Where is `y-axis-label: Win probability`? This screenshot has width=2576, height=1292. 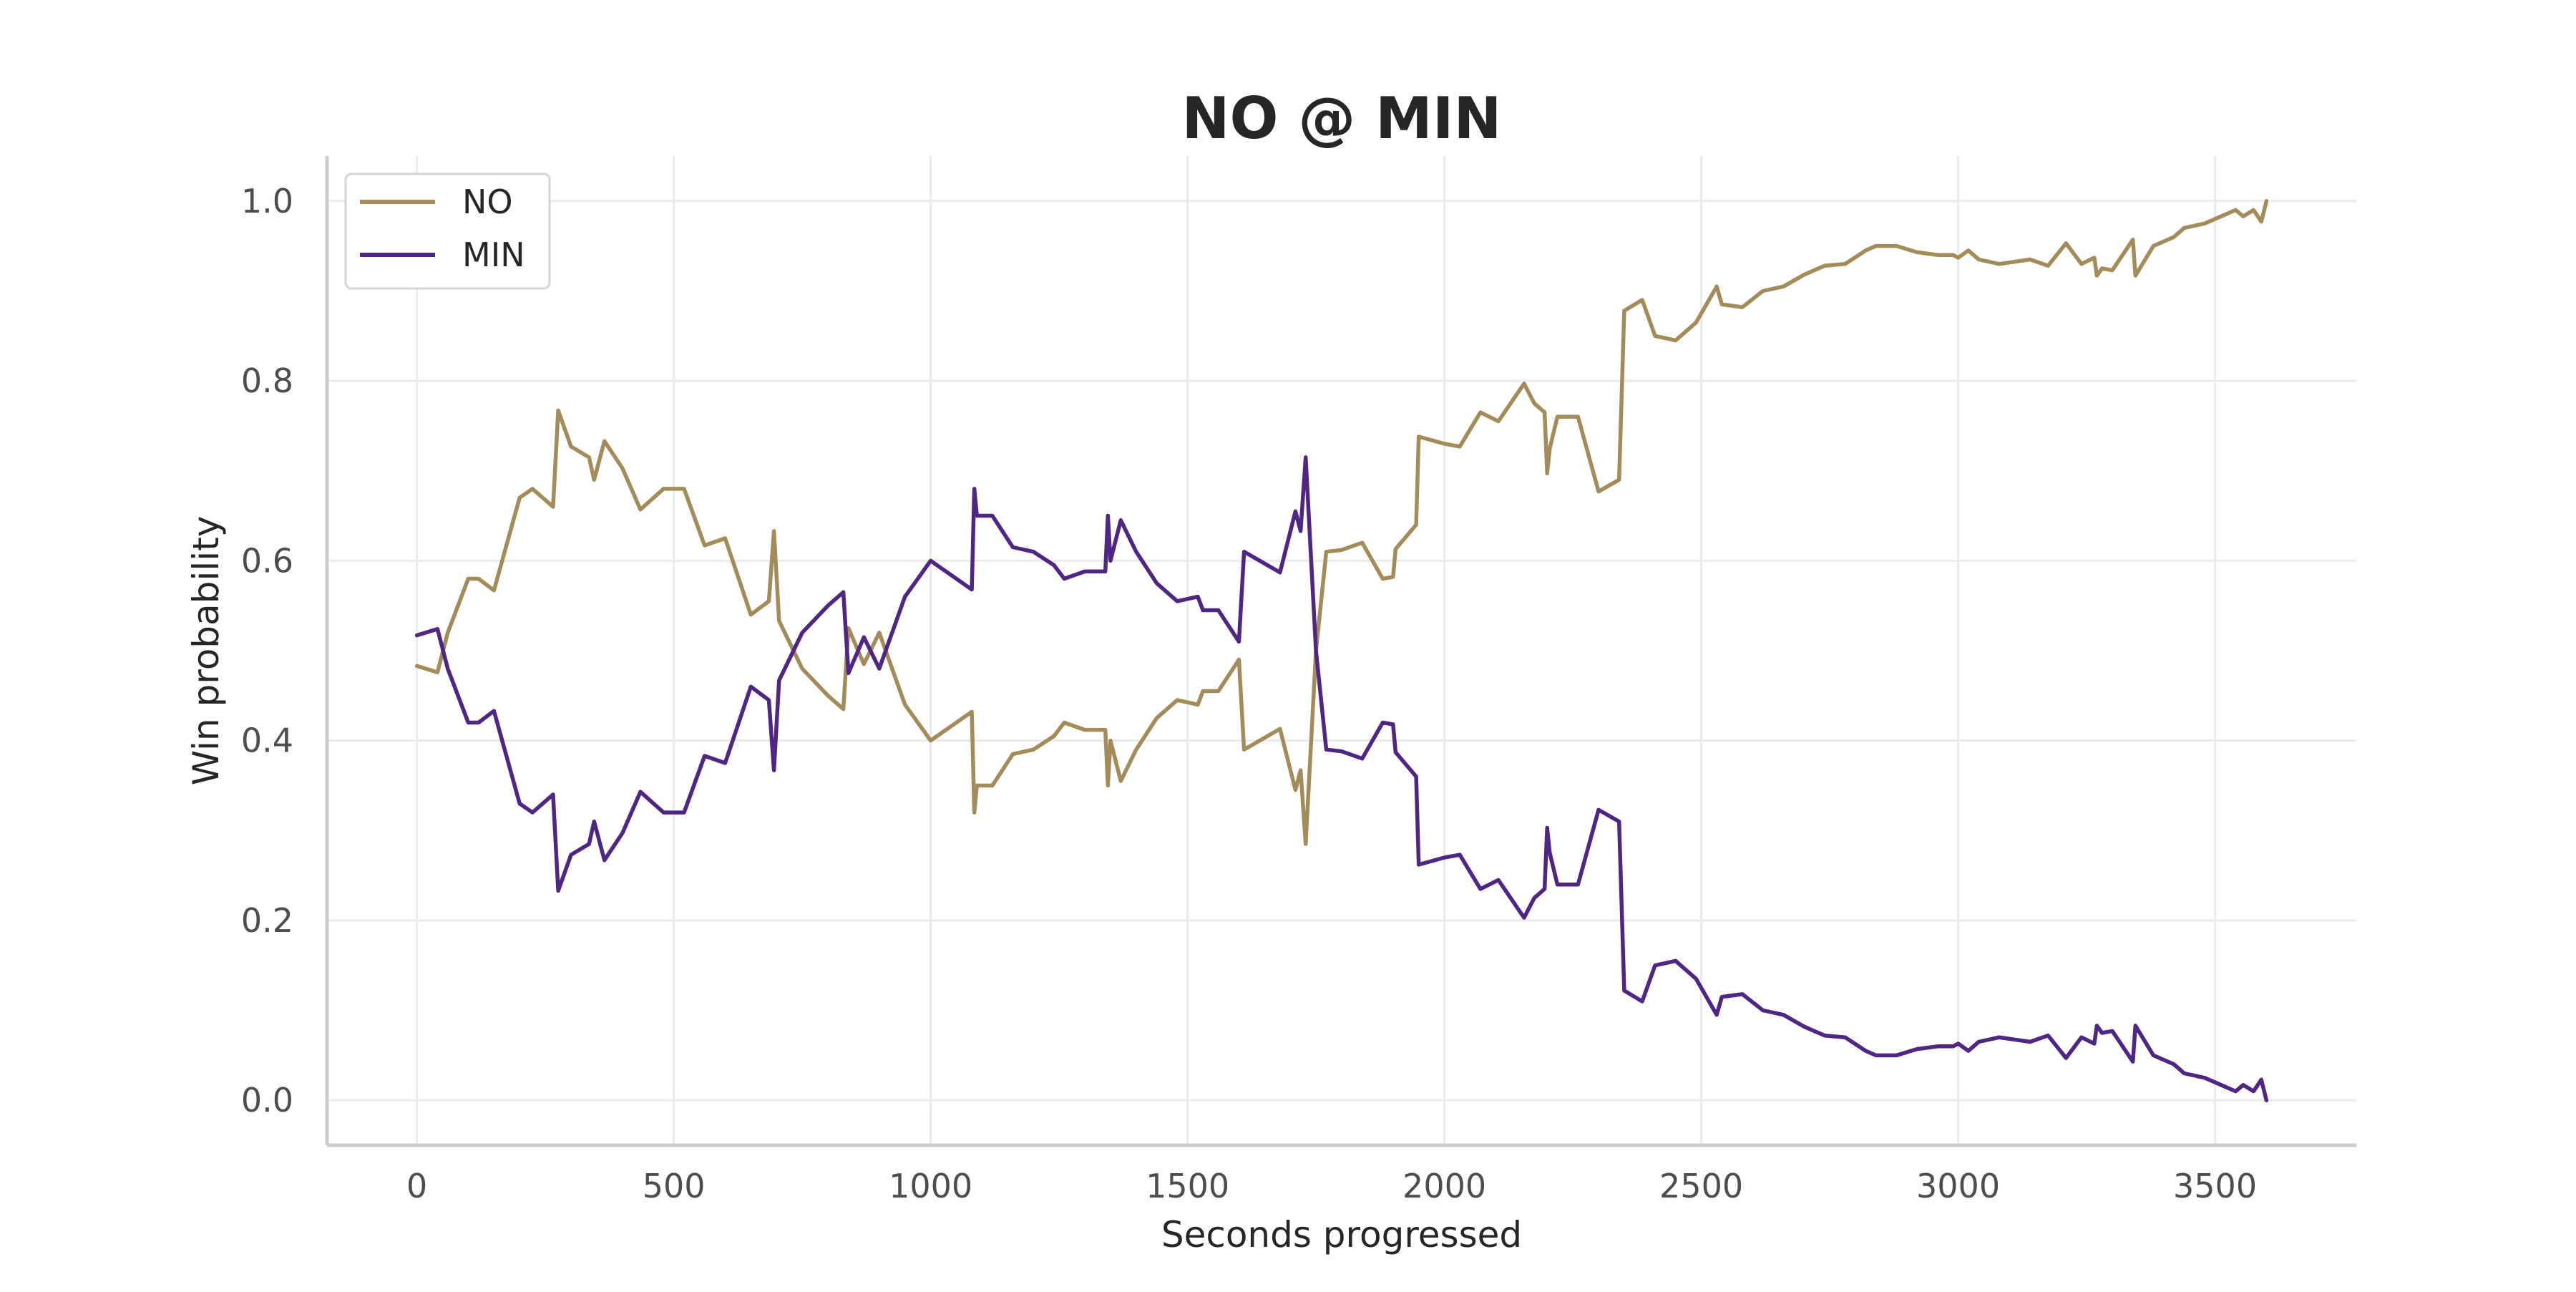 y-axis-label: Win probability is located at coordinates (206, 651).